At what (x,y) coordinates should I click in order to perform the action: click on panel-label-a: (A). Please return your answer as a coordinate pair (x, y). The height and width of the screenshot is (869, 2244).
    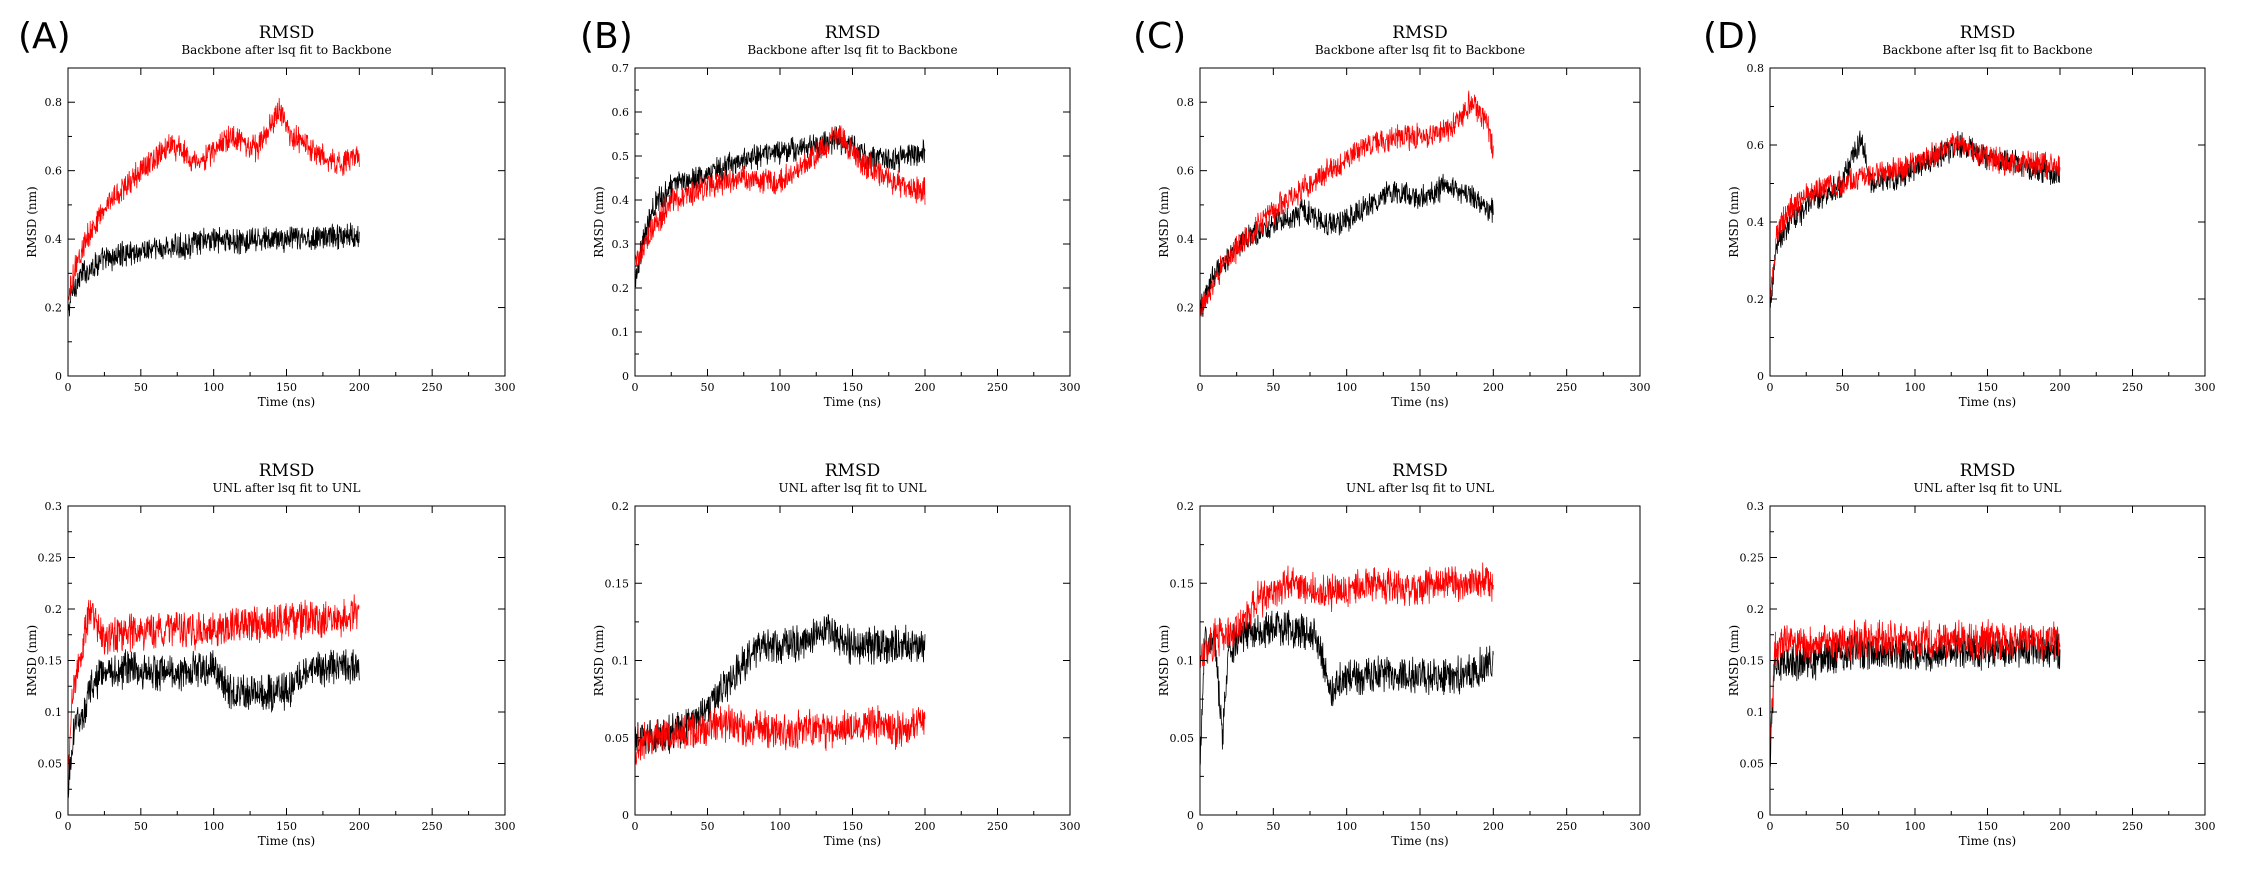
    Looking at the image, I should click on (44, 36).